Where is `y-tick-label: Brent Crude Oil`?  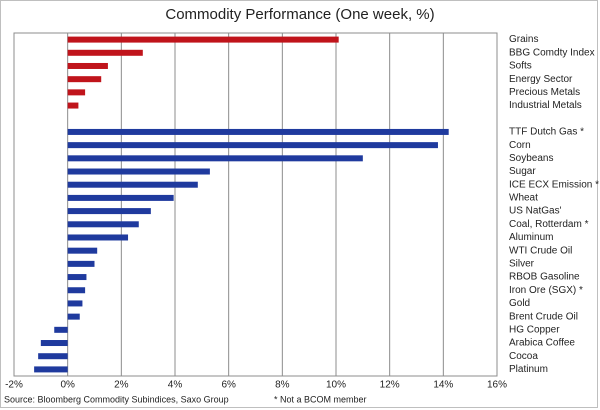 y-tick-label: Brent Crude Oil is located at coordinates (543, 316).